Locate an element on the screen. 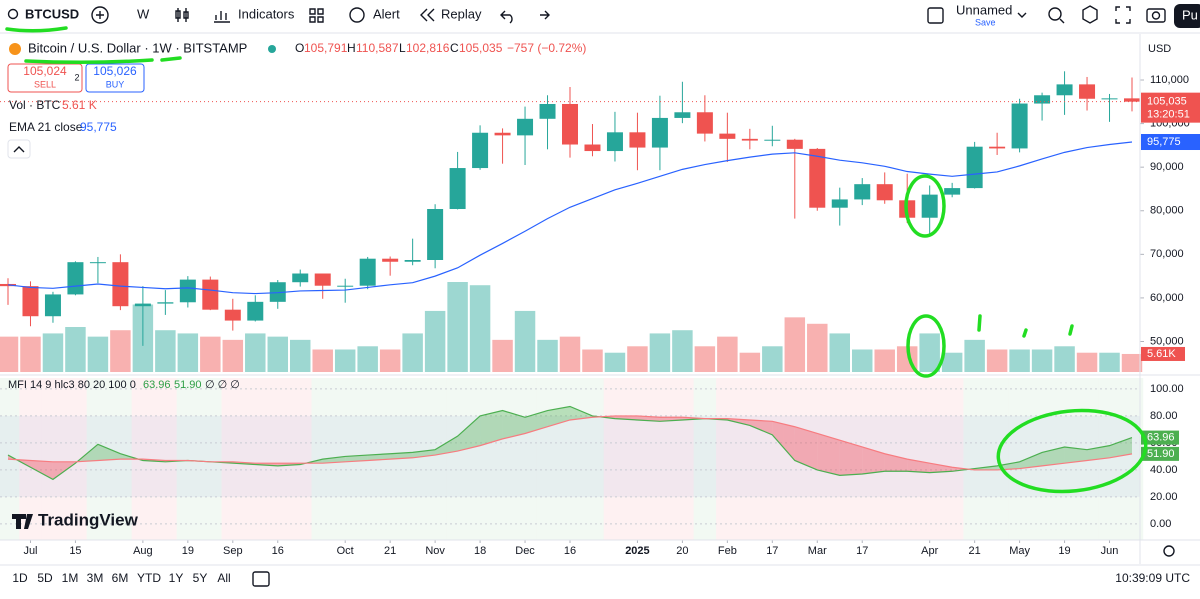 The image size is (1200, 599). buy-button is located at coordinates (115, 78).